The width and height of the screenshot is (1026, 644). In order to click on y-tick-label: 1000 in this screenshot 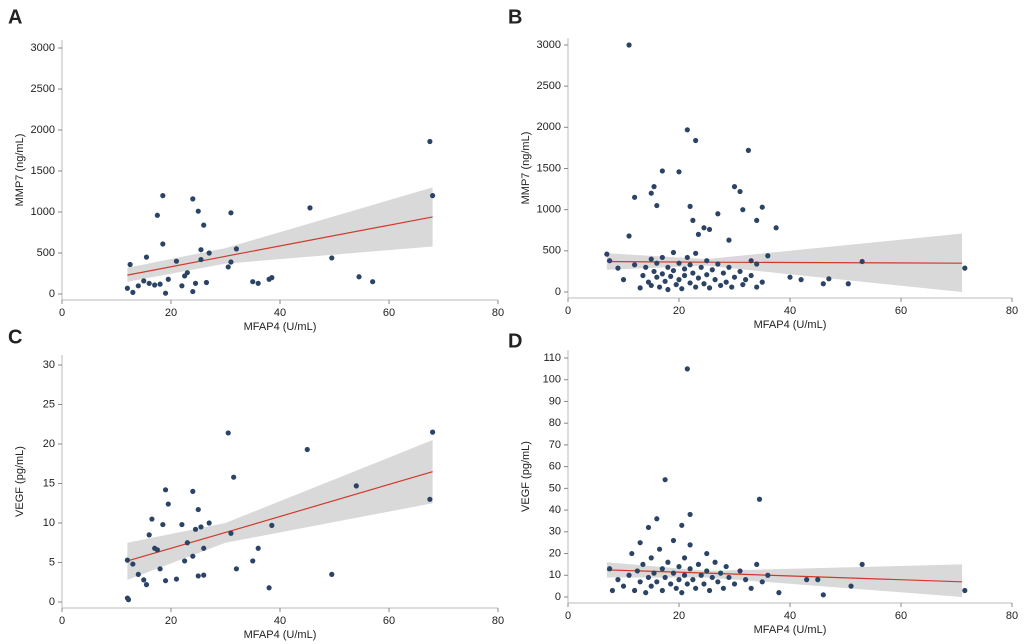, I will do `click(549, 210)`.